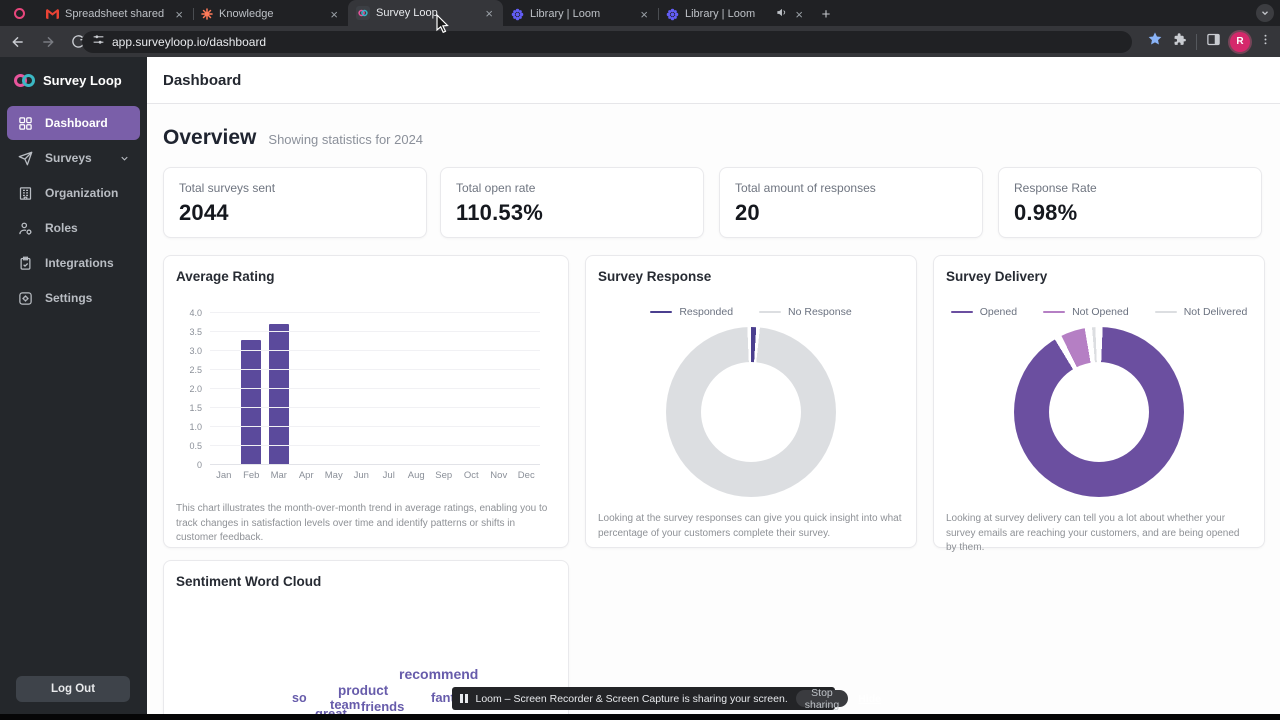 The image size is (1280, 720). What do you see at coordinates (781, 14) in the screenshot?
I see `tab-audio-icon` at bounding box center [781, 14].